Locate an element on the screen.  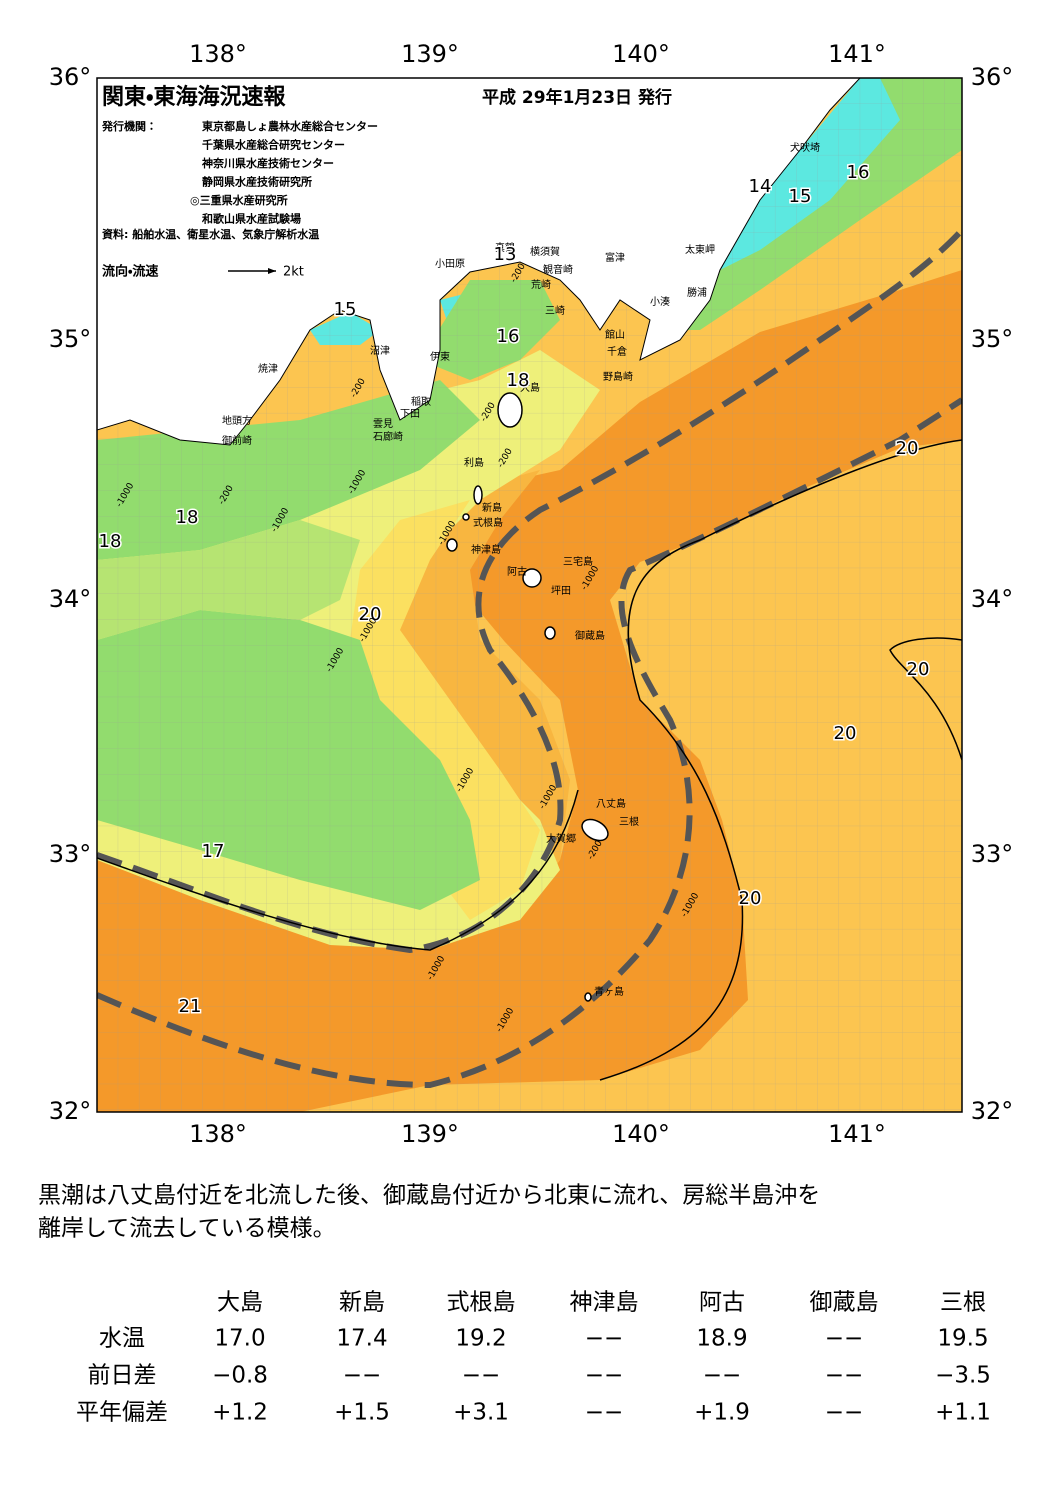
isotherm-label: 21 is located at coordinates (190, 1006).